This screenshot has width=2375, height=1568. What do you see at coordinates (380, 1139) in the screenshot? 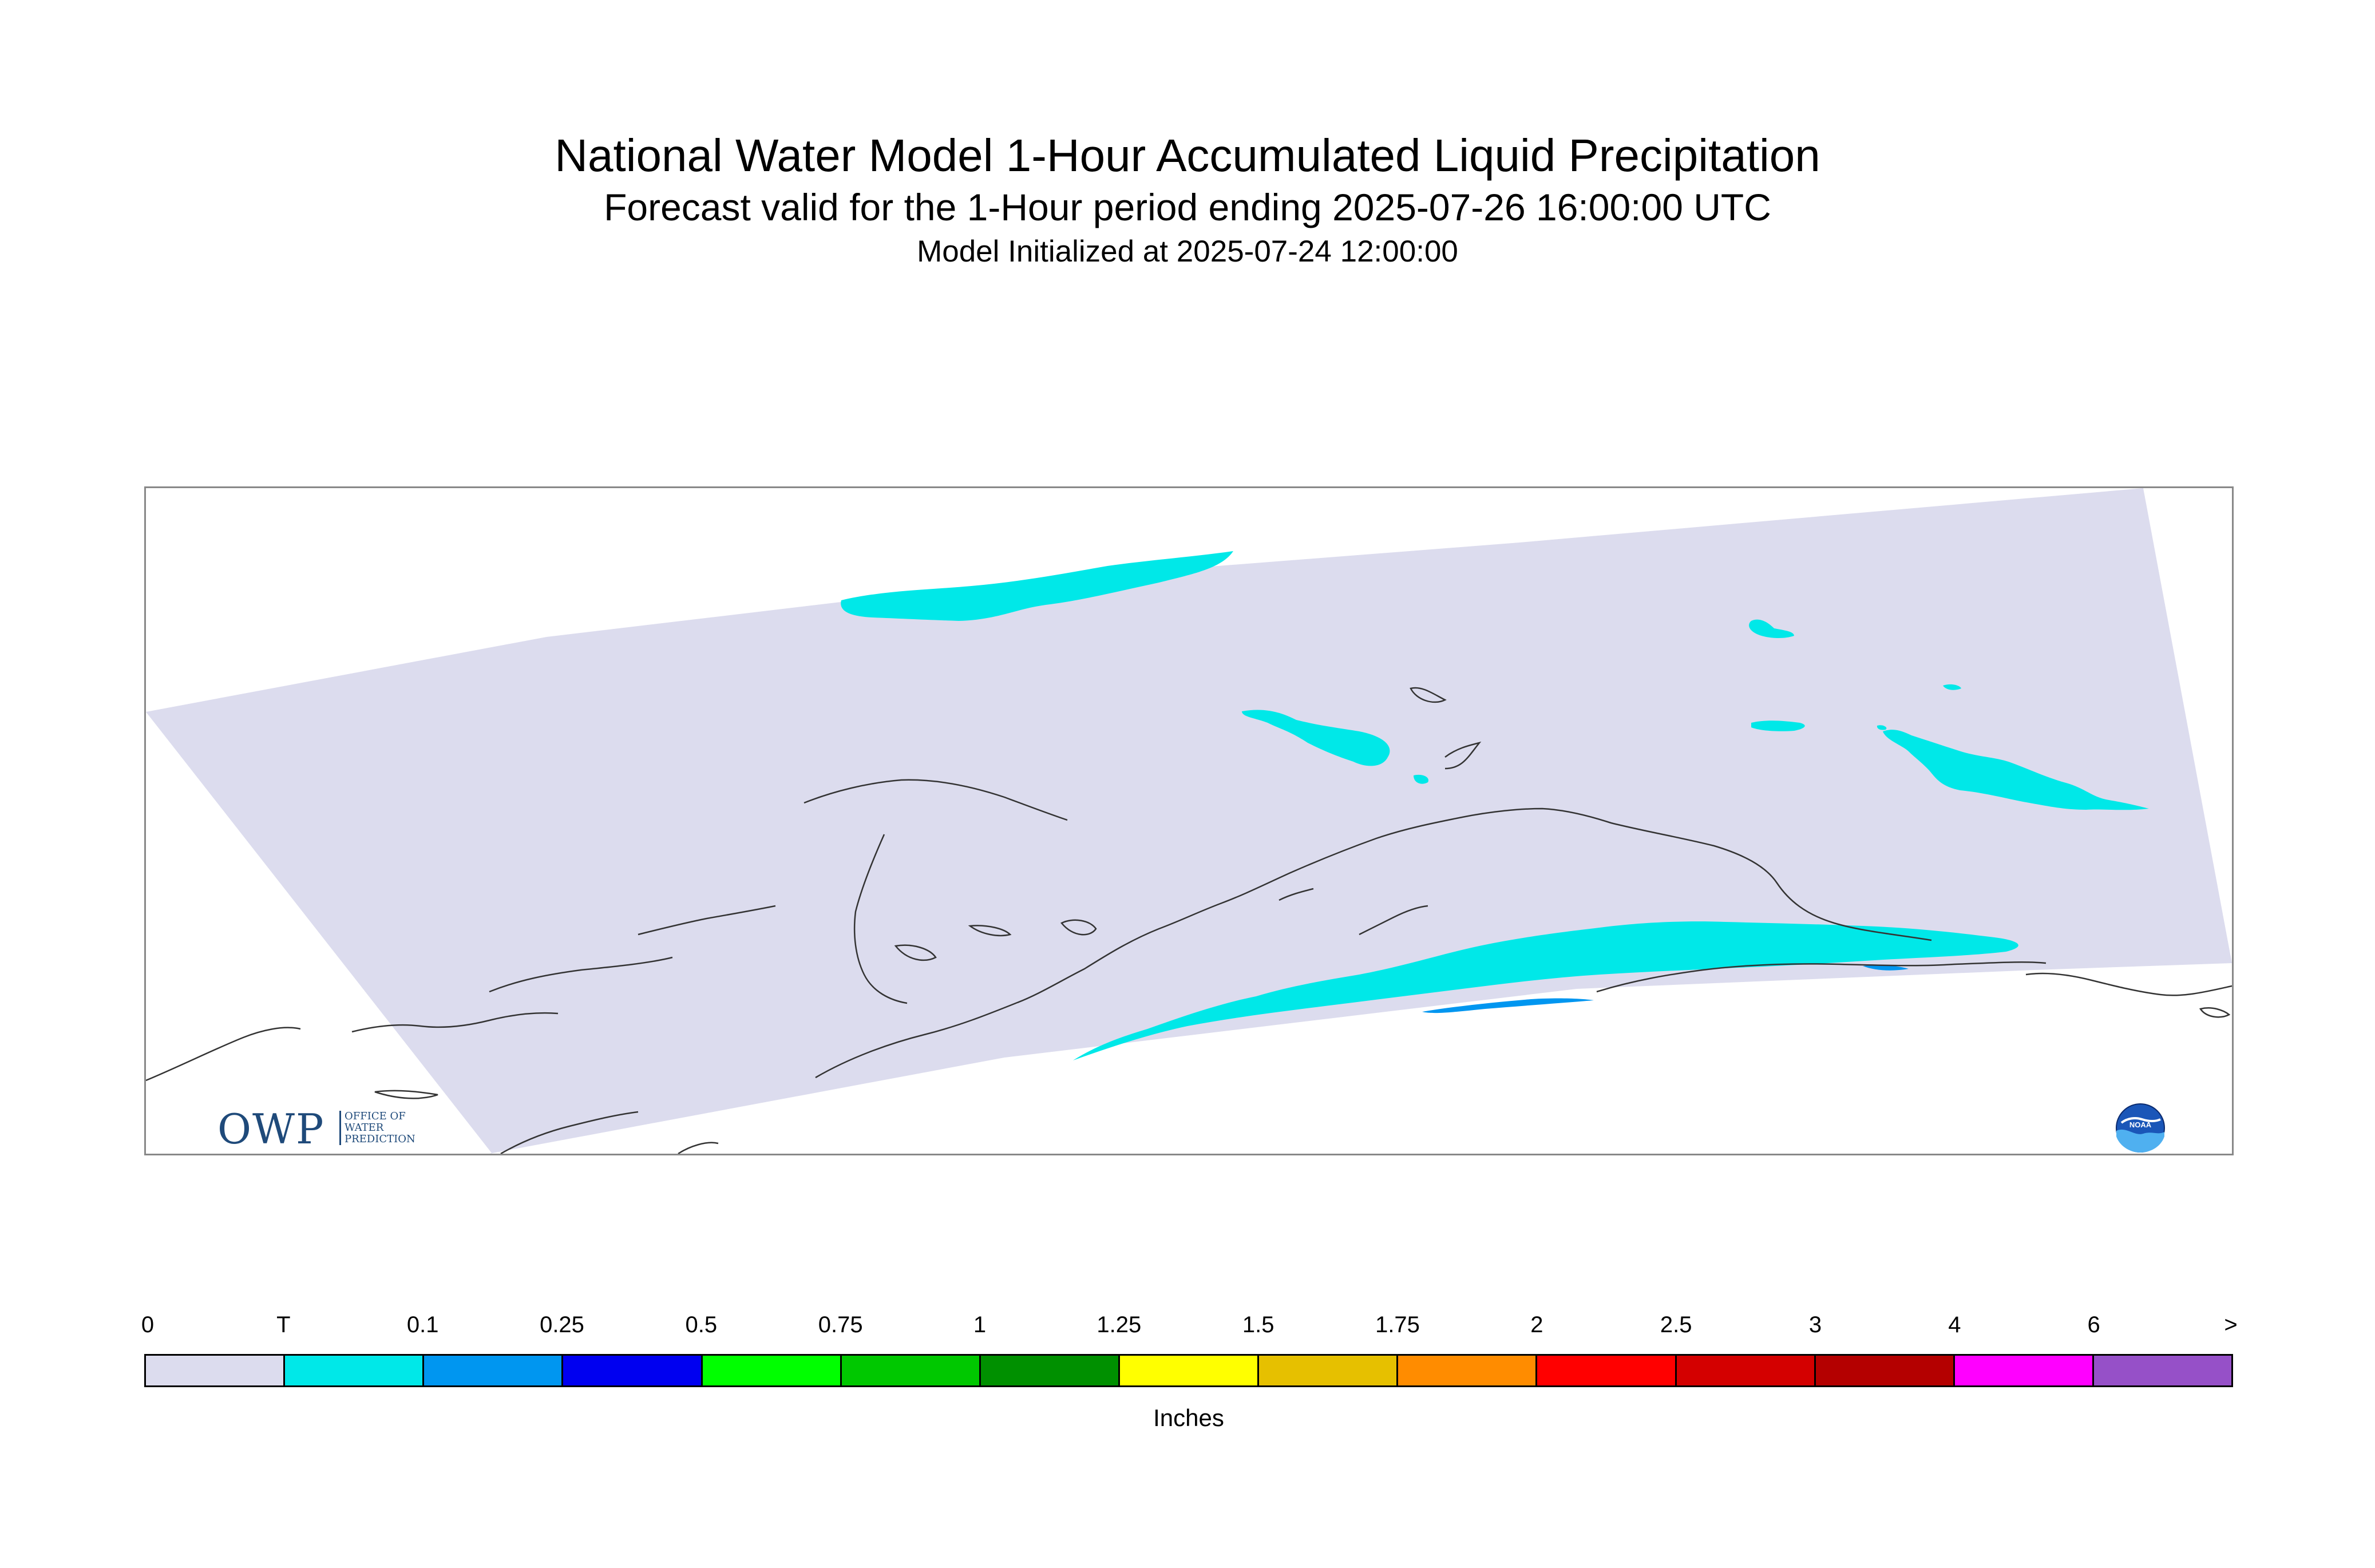
I see `owp-logo-line-3: PREDICTION` at bounding box center [380, 1139].